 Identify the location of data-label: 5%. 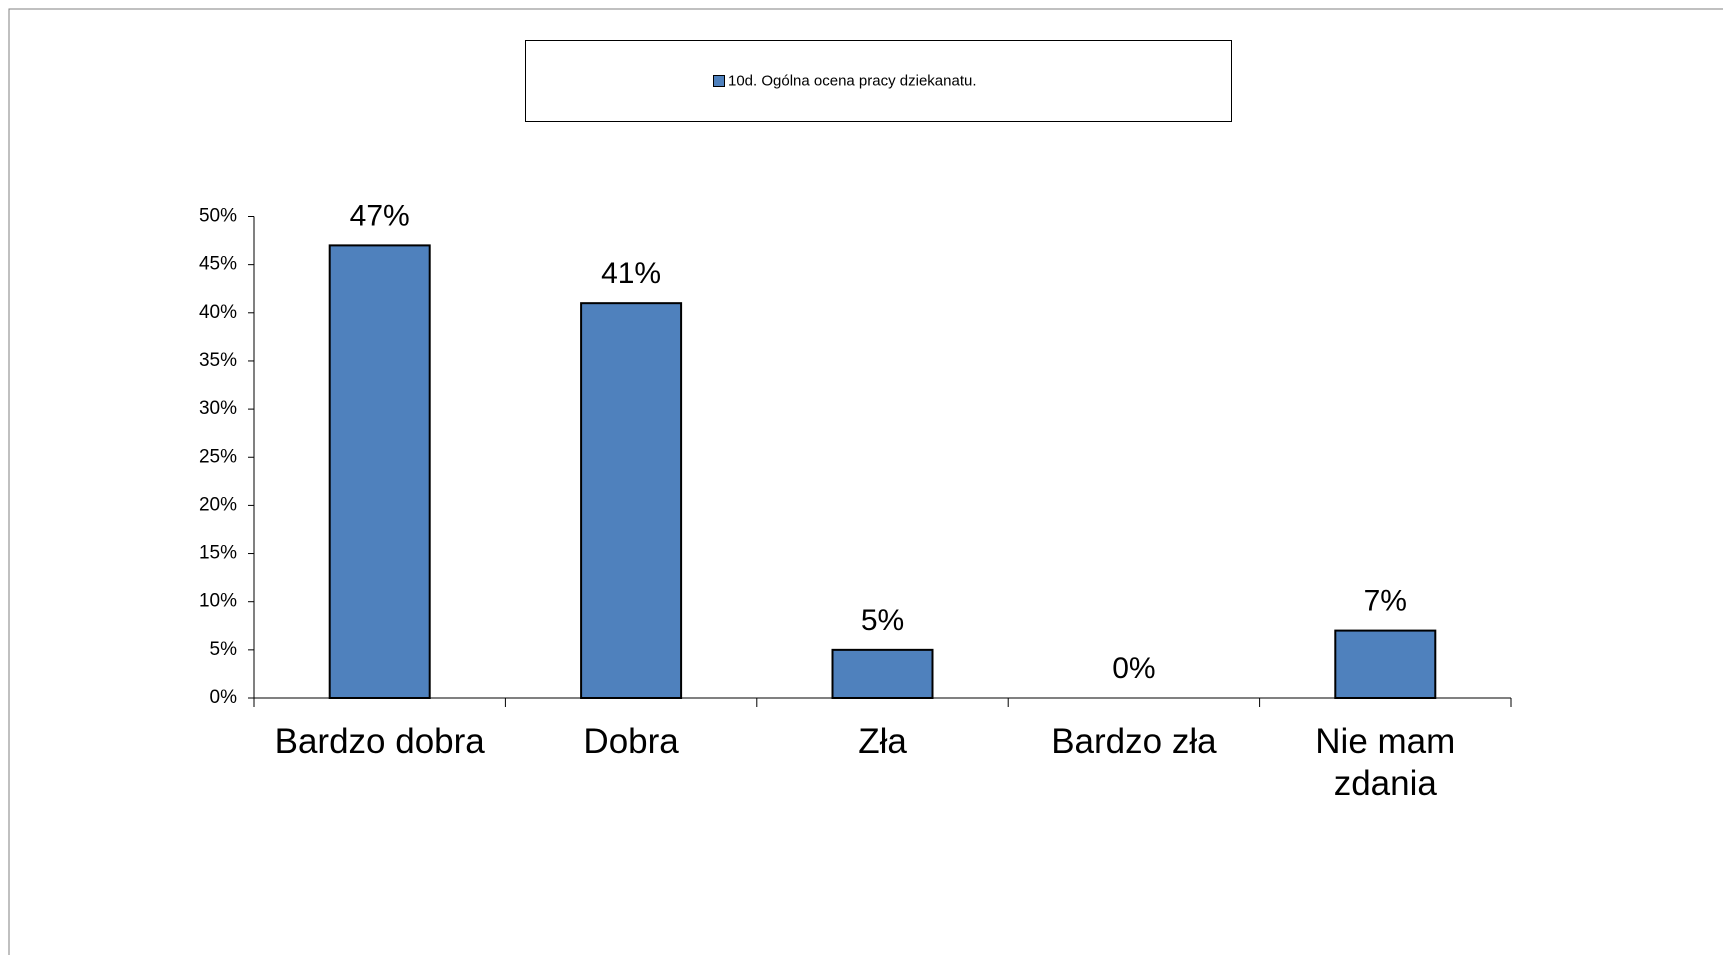
(882, 620).